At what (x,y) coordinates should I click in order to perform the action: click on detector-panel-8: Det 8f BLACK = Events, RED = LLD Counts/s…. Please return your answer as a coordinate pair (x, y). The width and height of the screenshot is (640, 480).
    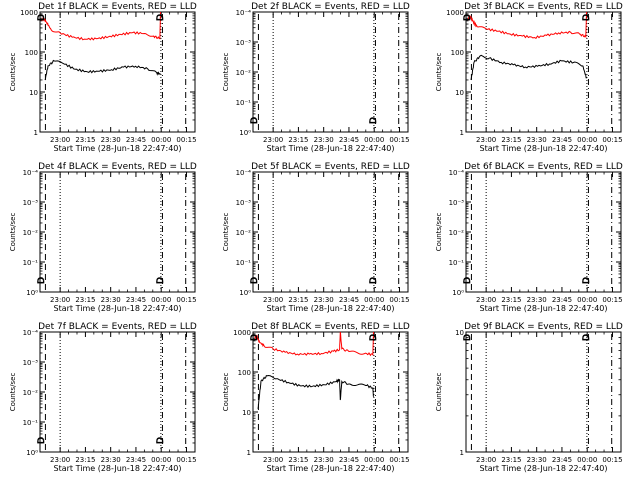
    Looking at the image, I should click on (316, 397).